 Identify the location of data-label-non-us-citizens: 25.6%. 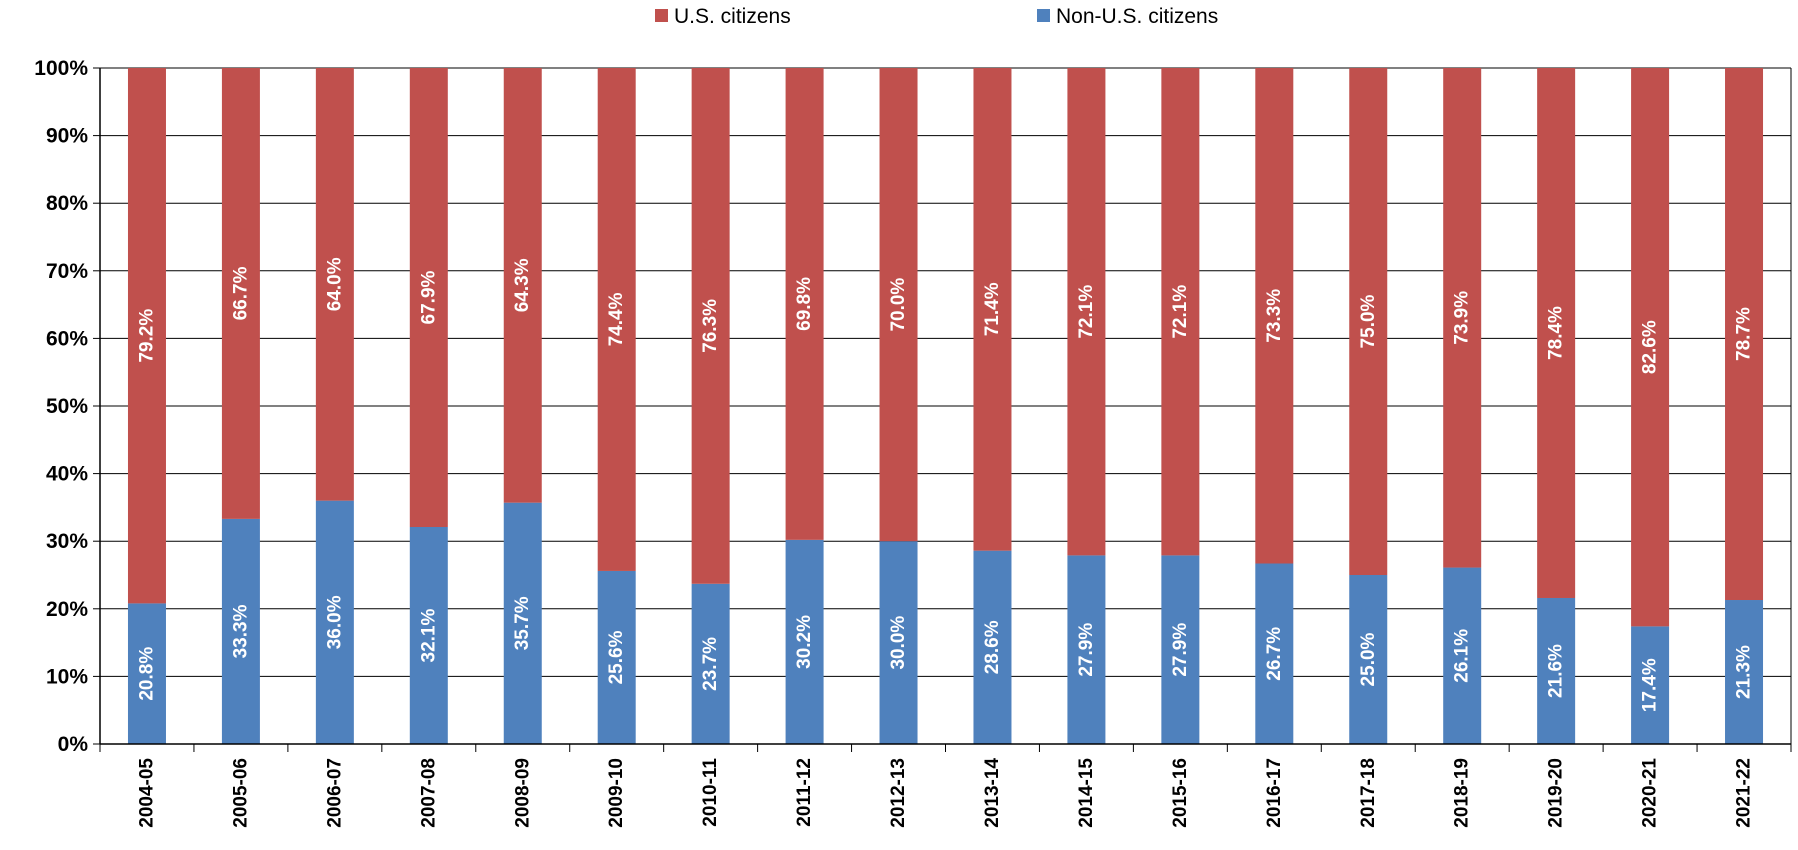
(616, 657).